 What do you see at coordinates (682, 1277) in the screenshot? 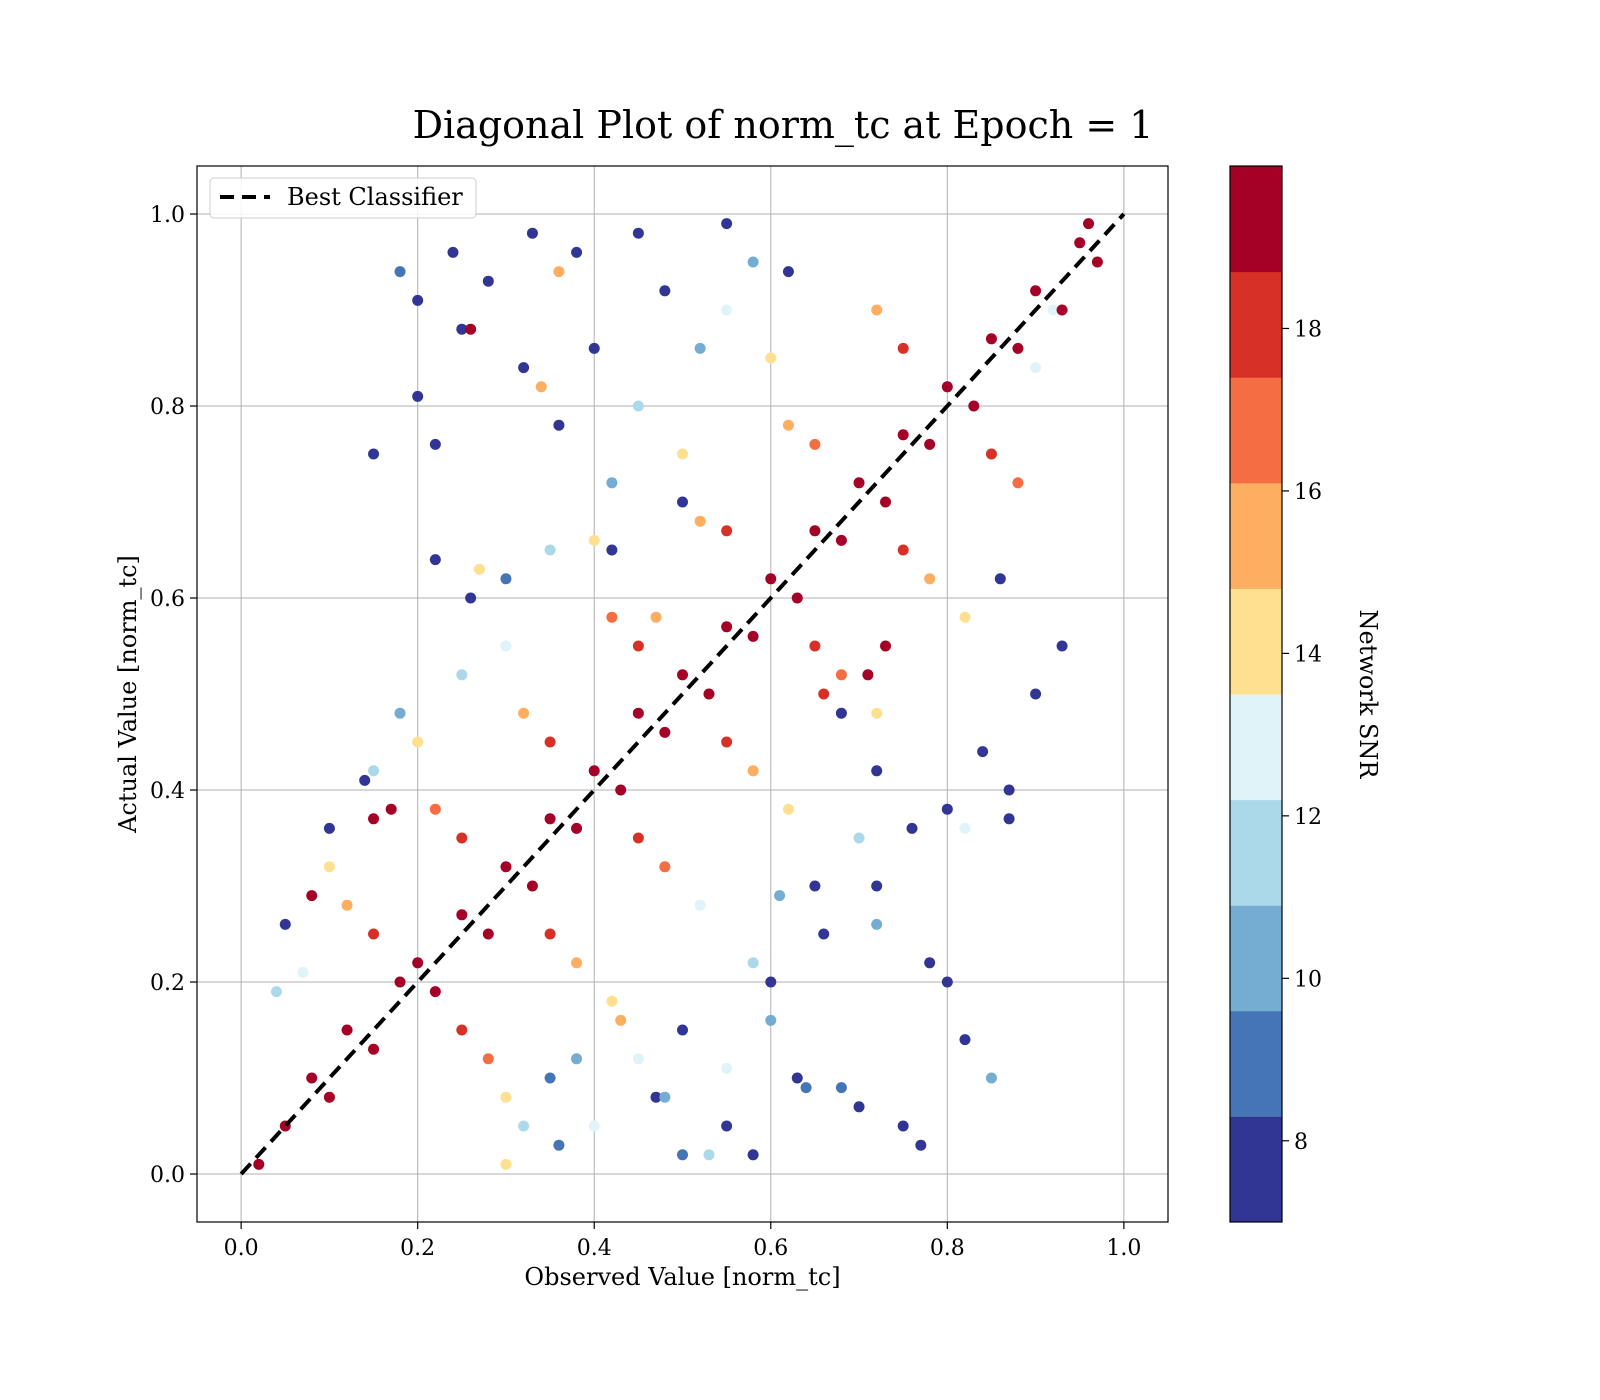
I see `x-axis-label: Observed Value [norm_tc]` at bounding box center [682, 1277].